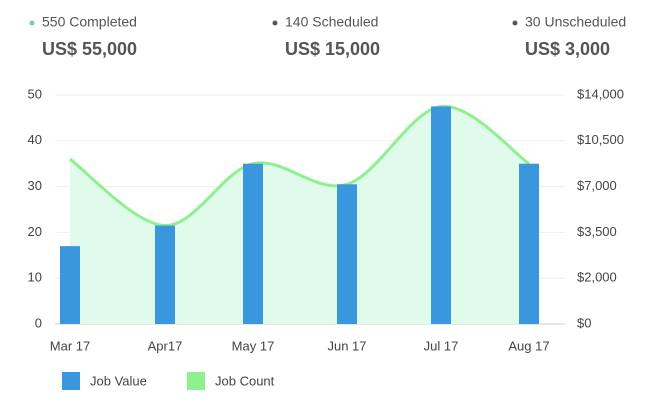 The height and width of the screenshot is (418, 646). What do you see at coordinates (245, 380) in the screenshot?
I see `legend-label: Job Count` at bounding box center [245, 380].